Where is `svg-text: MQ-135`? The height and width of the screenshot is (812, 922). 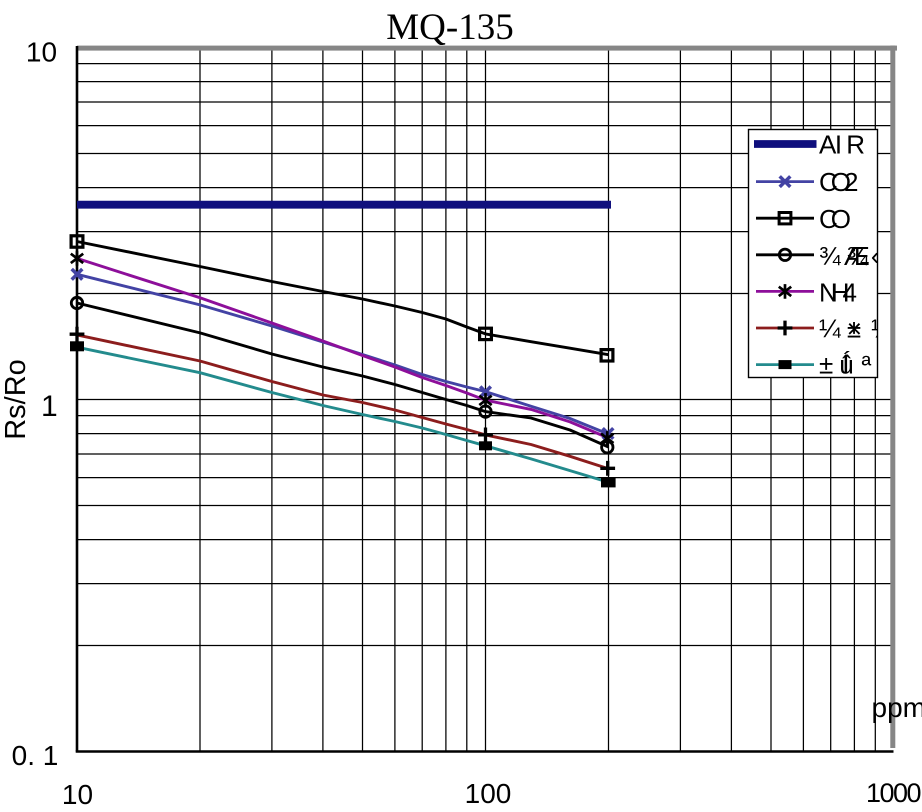
svg-text: MQ-135 is located at coordinates (449, 27).